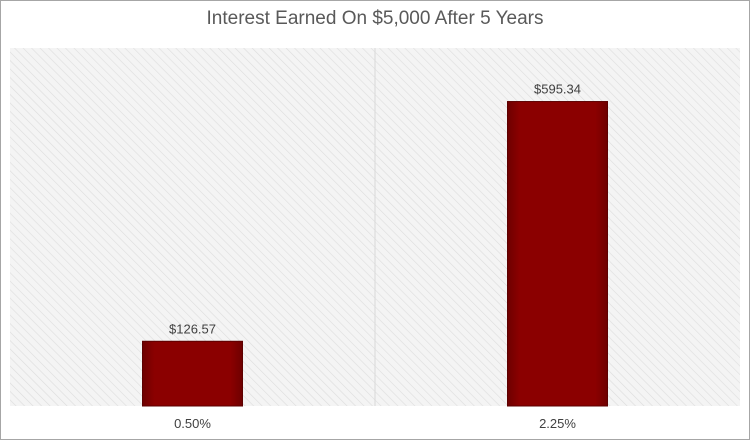  I want to click on x-tick-label-1: 2.25%, so click(557, 423).